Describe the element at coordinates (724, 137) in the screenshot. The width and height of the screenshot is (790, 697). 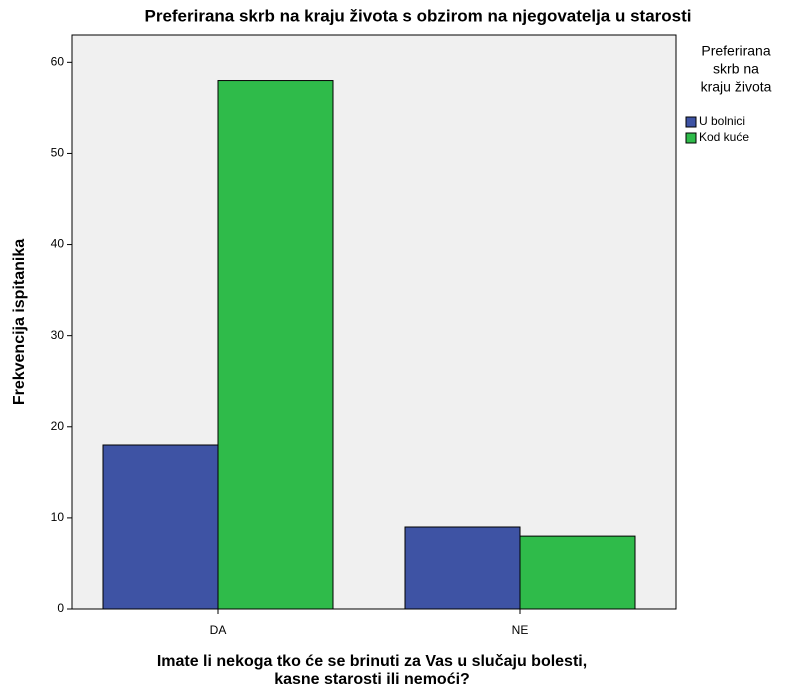
I see `legend-label: Kod kuće` at that location.